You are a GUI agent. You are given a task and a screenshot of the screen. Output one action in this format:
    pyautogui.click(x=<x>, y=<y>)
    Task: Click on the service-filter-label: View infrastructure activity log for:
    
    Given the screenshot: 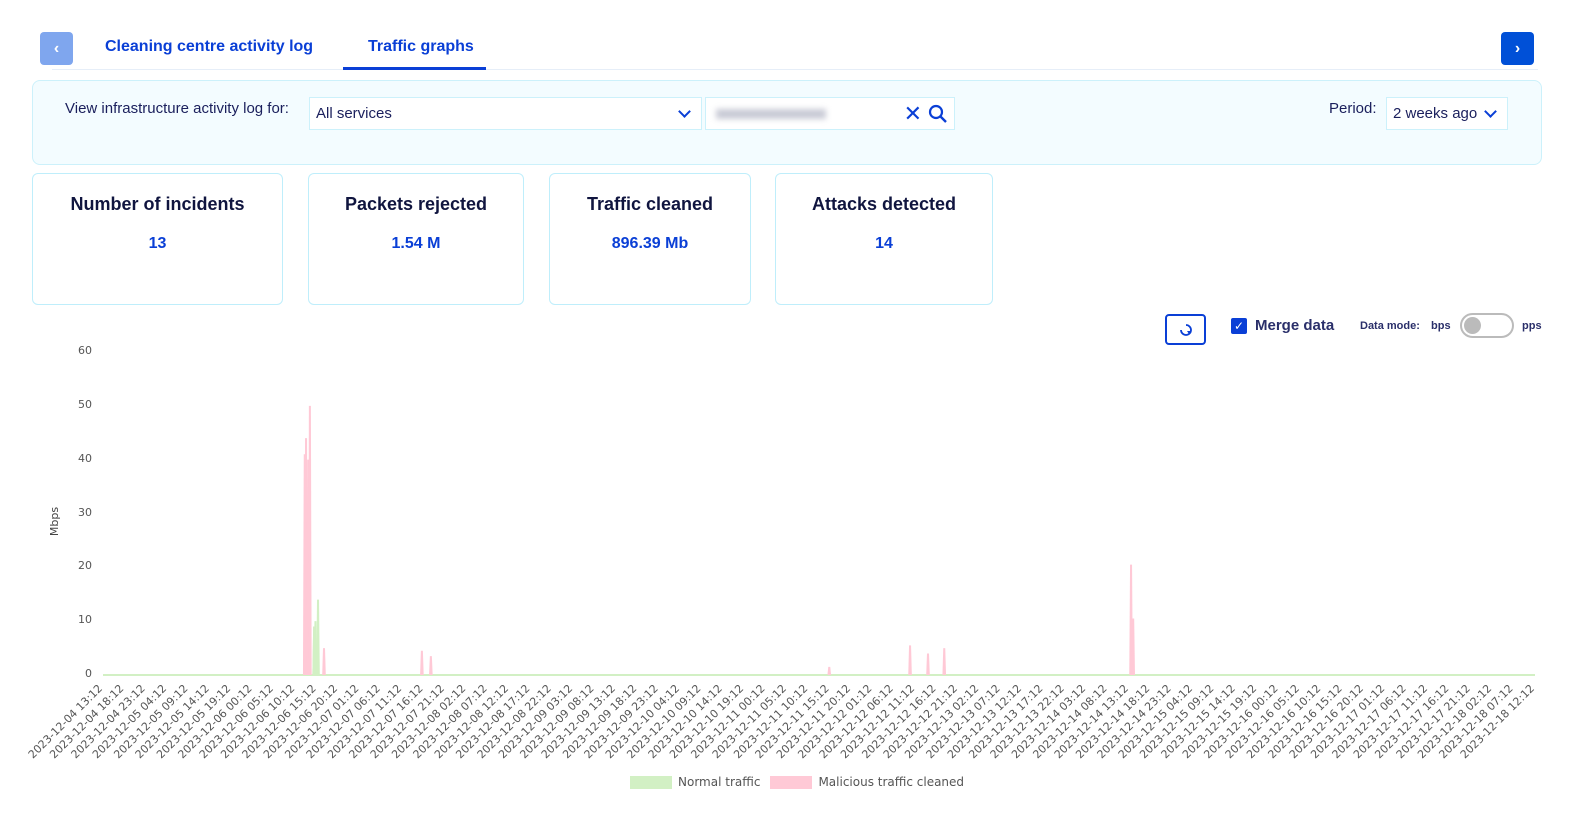 What is the action you would take?
    pyautogui.click(x=177, y=108)
    